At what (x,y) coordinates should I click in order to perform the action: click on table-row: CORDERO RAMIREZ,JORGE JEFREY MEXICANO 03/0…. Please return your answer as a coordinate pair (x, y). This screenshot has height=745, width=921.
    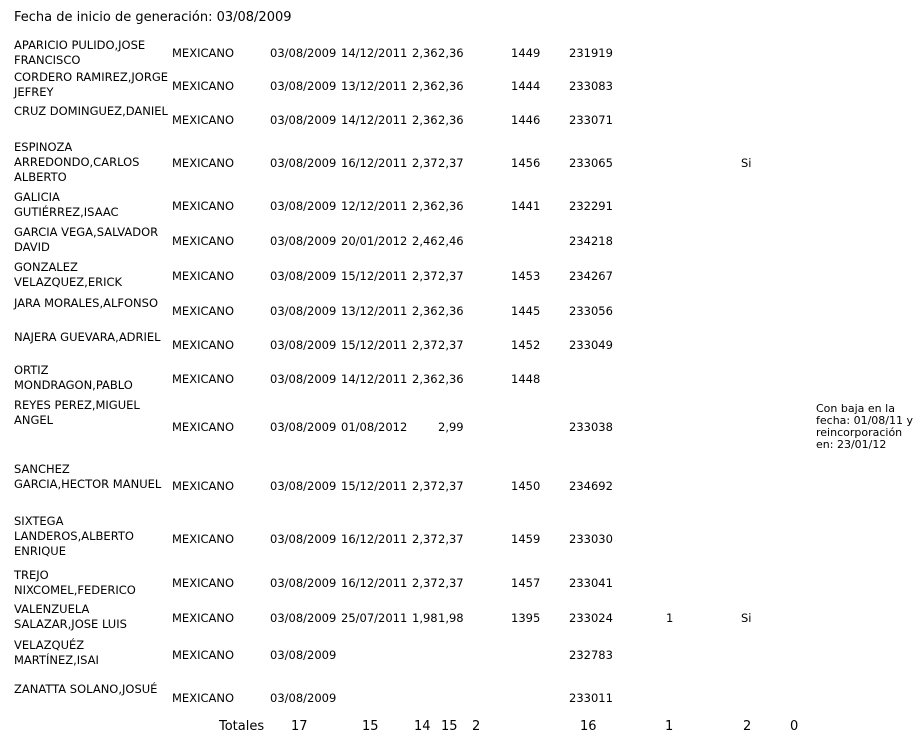
    Looking at the image, I should click on (460, 85).